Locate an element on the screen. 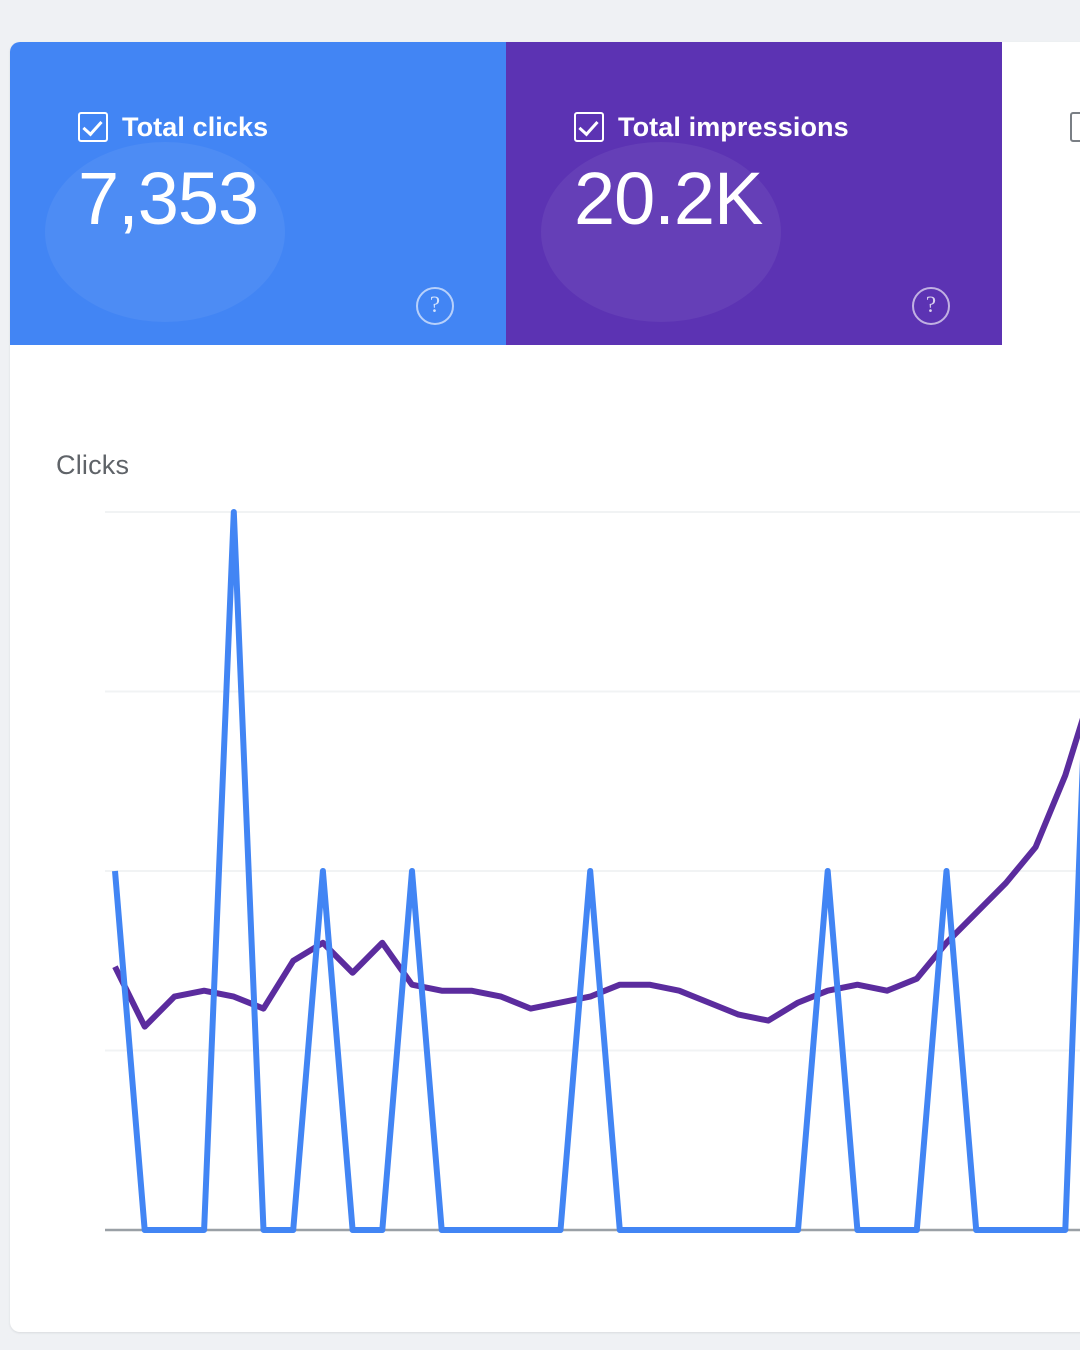 The height and width of the screenshot is (1350, 1080). metric-tab-header: Total clicks is located at coordinates (292, 127).